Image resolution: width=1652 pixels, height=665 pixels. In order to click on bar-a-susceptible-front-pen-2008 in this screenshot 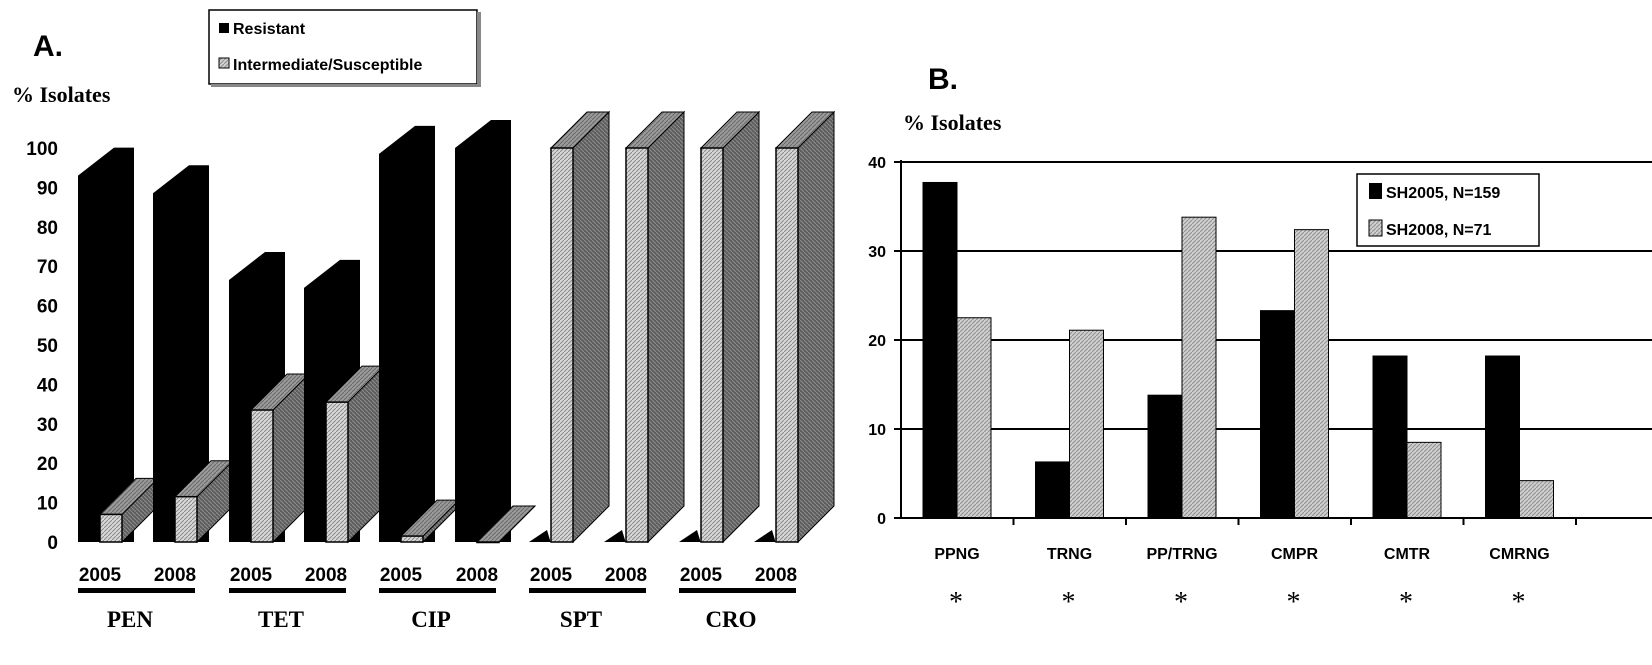, I will do `click(186, 519)`.